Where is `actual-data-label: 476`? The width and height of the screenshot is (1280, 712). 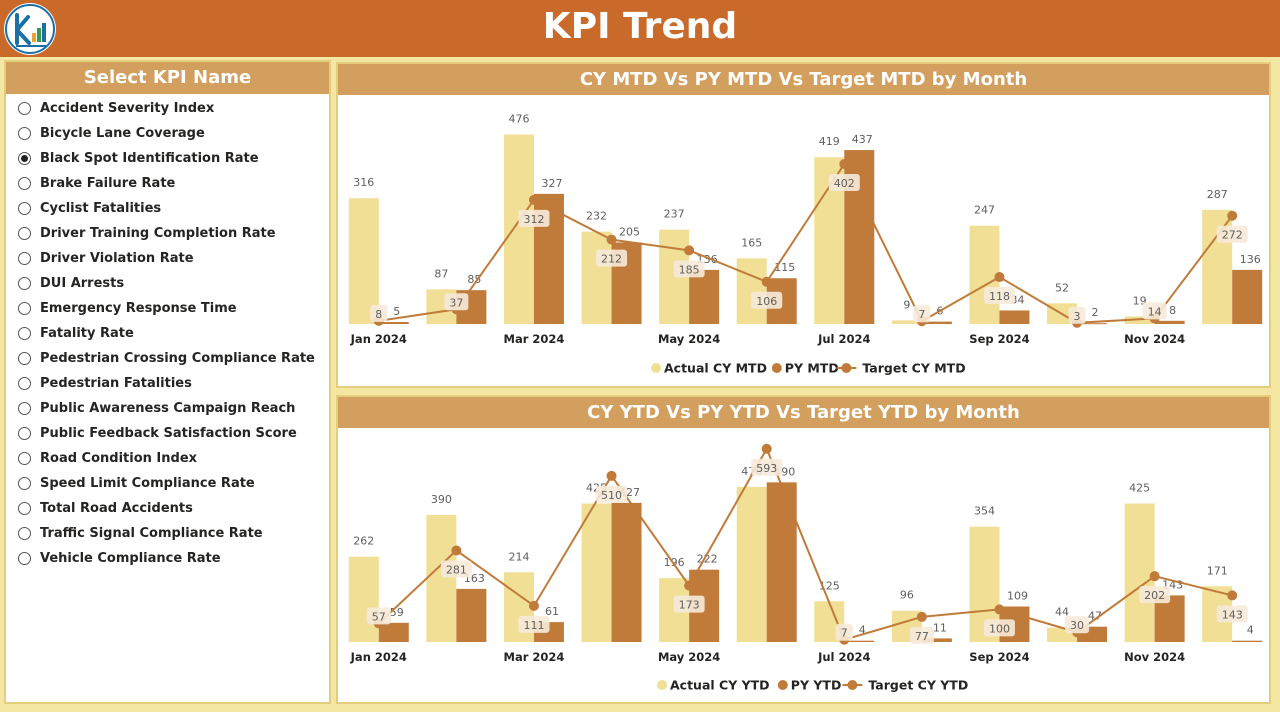
actual-data-label: 476 is located at coordinates (518, 119).